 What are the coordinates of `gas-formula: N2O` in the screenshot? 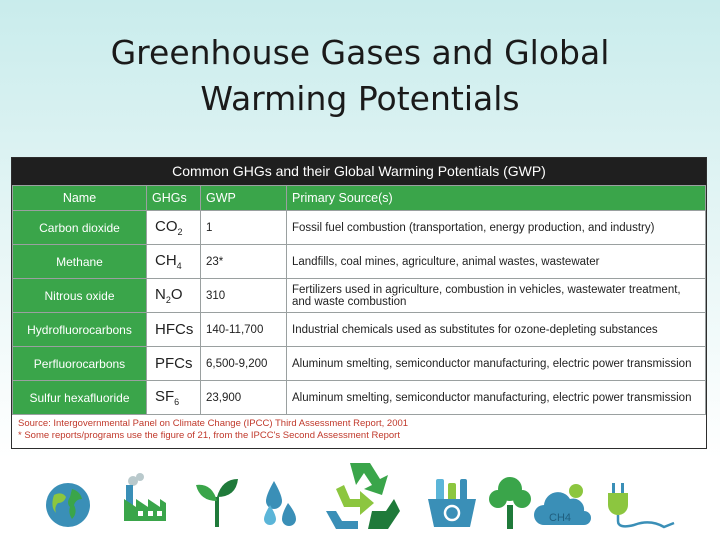 It's located at (173, 295).